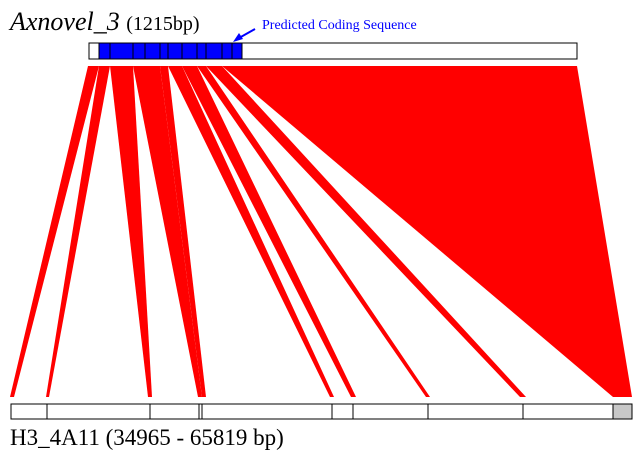  I want to click on transcript-title: Axnovel_3 (1215bp), so click(104, 21).